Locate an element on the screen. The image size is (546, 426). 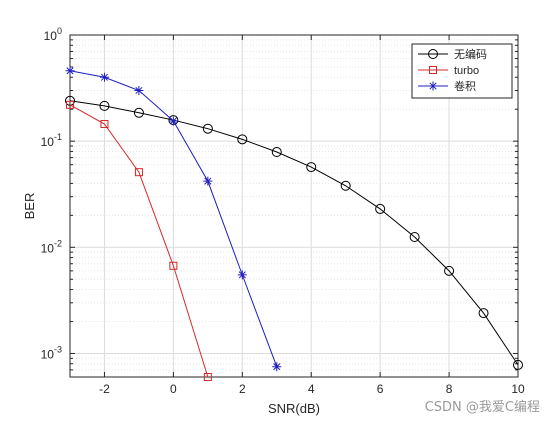
x-tick-label: 8 is located at coordinates (449, 389).